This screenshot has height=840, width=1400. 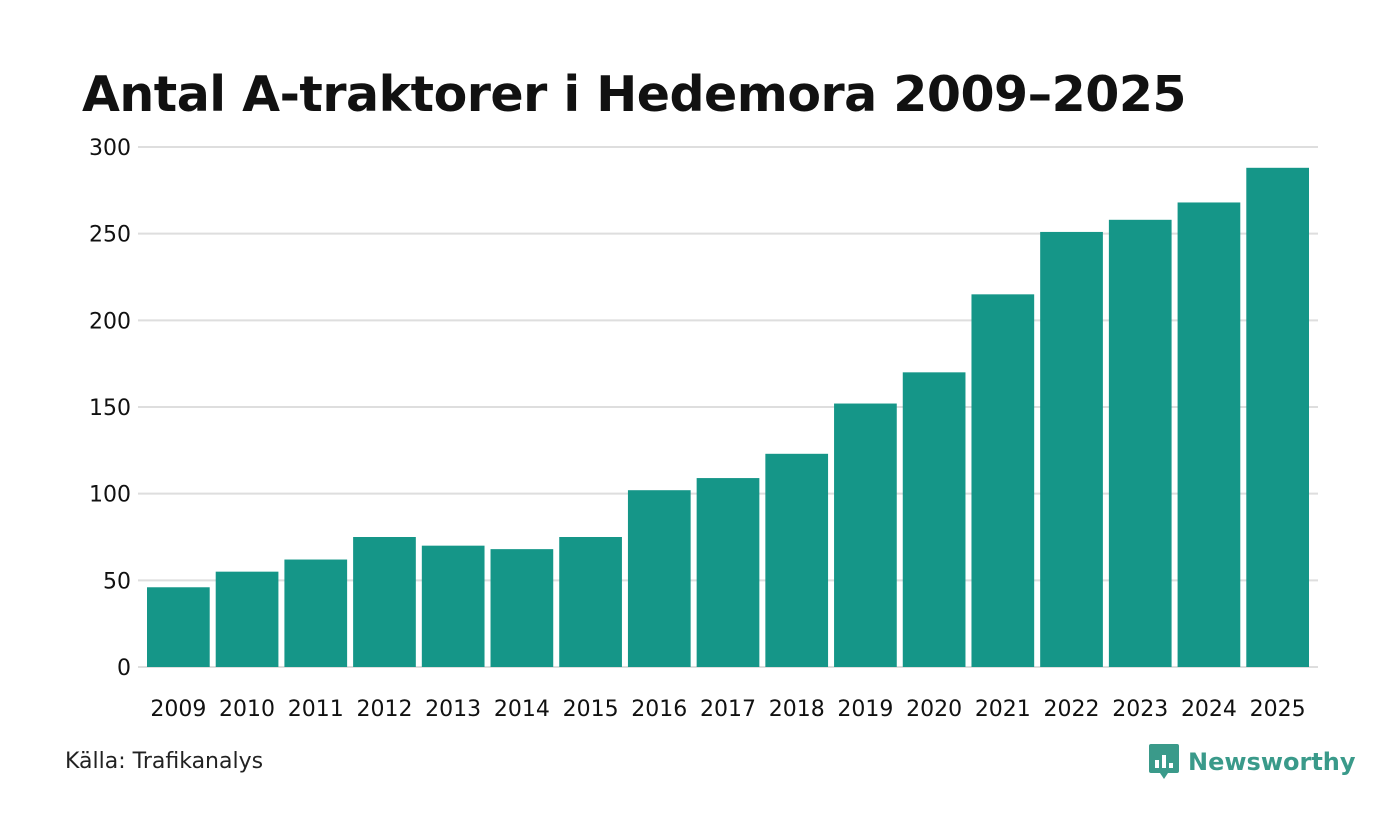 I want to click on y-tick-label: 200, so click(x=110, y=321).